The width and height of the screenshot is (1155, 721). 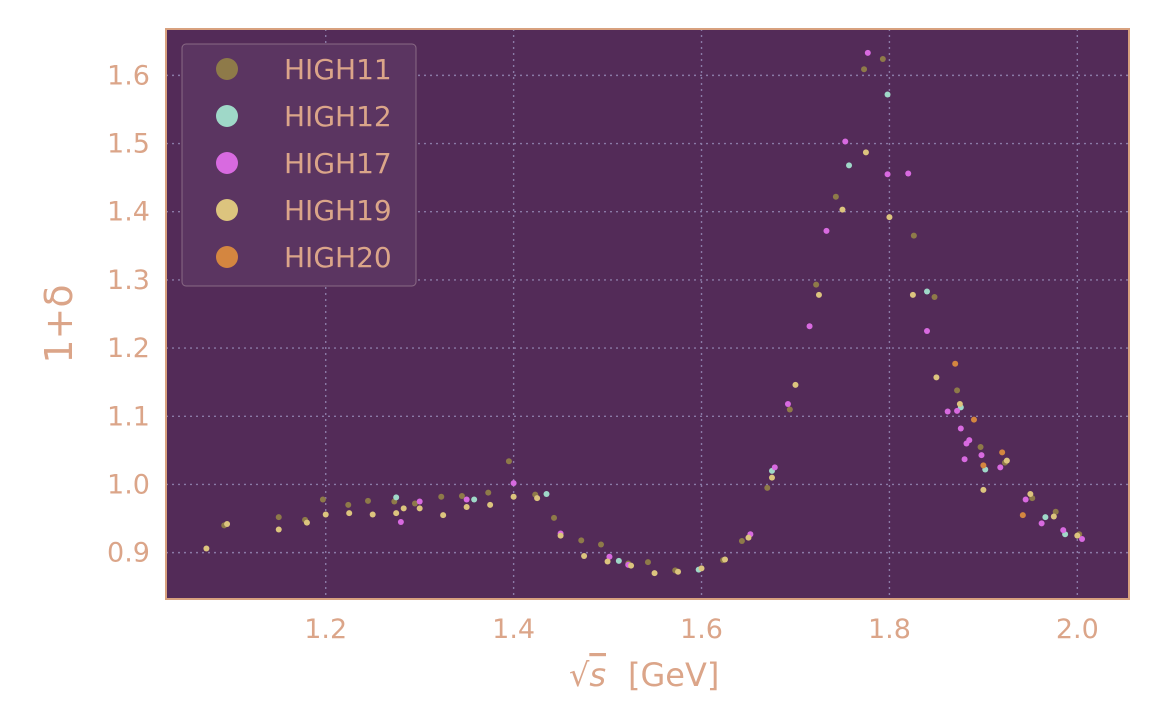 I want to click on y-tick-label: 1.1, so click(x=128, y=416).